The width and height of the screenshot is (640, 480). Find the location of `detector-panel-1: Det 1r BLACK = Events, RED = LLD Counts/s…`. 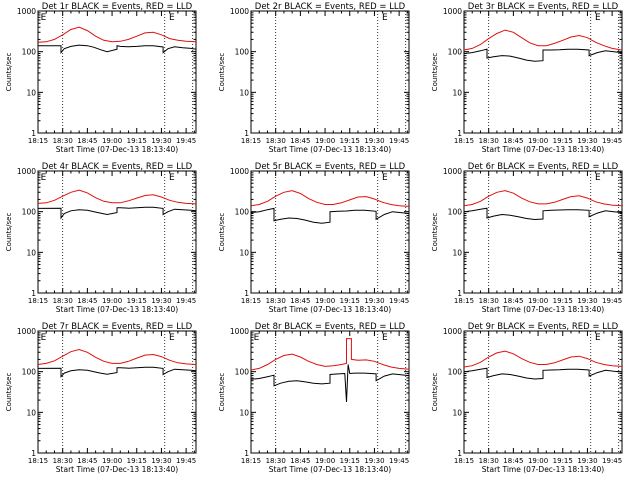

detector-panel-1: Det 1r BLACK = Events, RED = LLD Counts/s… is located at coordinates (101, 78).